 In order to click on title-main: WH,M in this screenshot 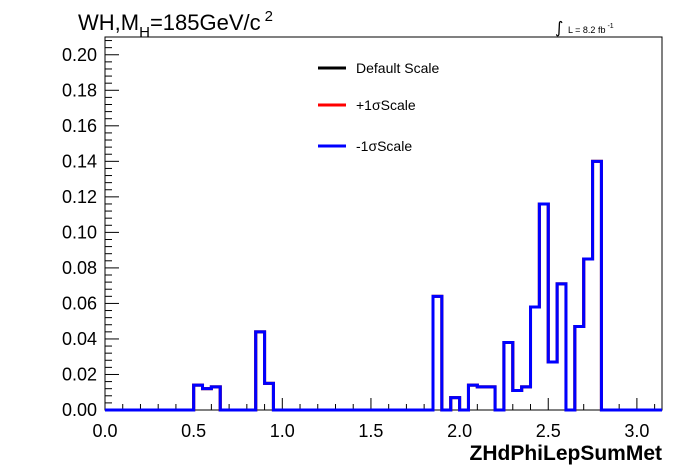, I will do `click(108, 22)`.